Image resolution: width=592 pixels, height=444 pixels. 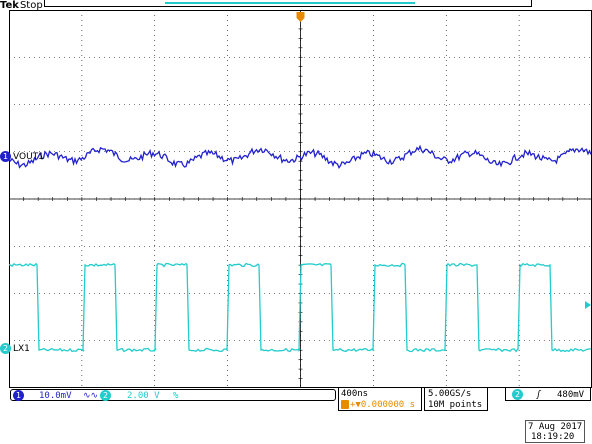 What do you see at coordinates (455, 405) in the screenshot?
I see `record-length: 10M points` at bounding box center [455, 405].